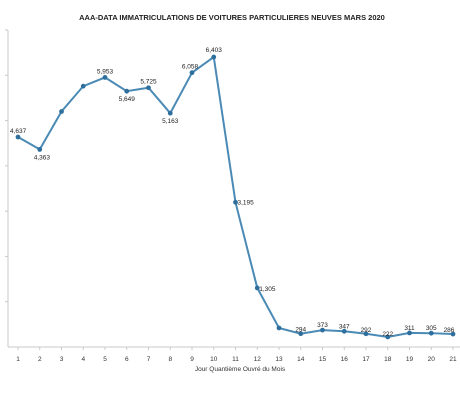  Describe the element at coordinates (190, 67) in the screenshot. I see `data-label: 6,058` at that location.